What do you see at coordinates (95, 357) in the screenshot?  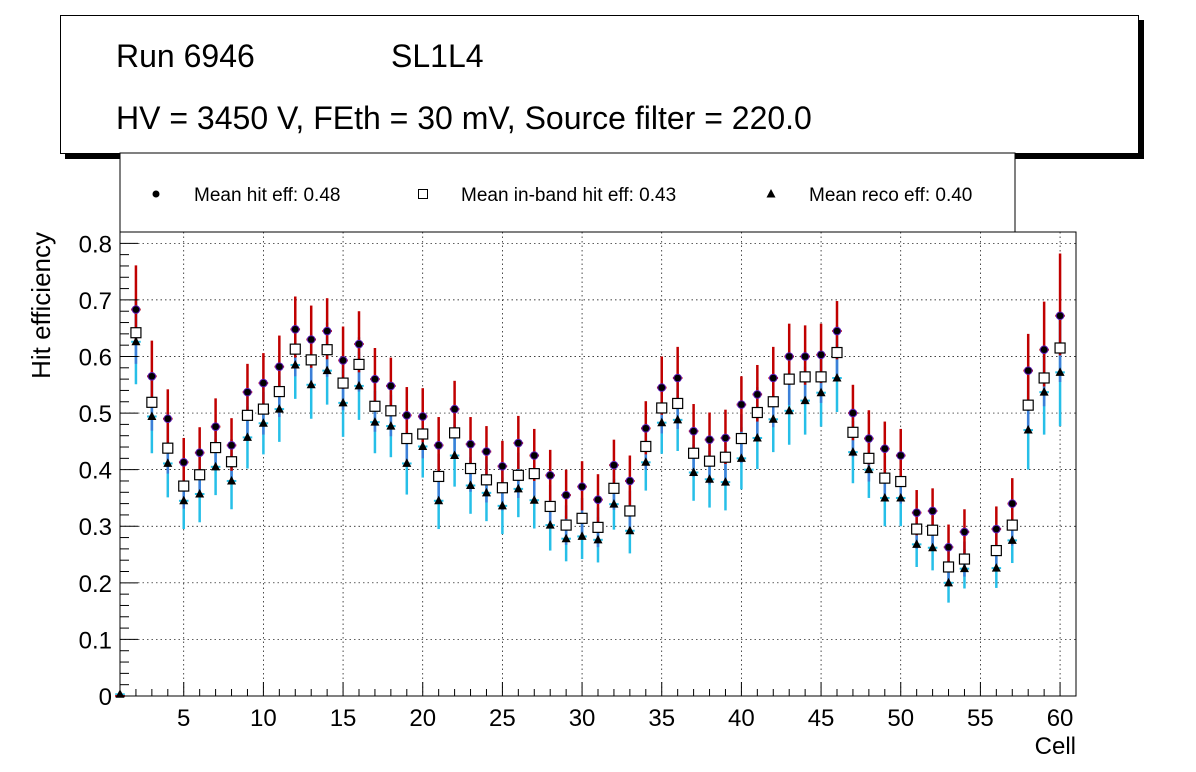 I see `y-tick-label: 0.6` at bounding box center [95, 357].